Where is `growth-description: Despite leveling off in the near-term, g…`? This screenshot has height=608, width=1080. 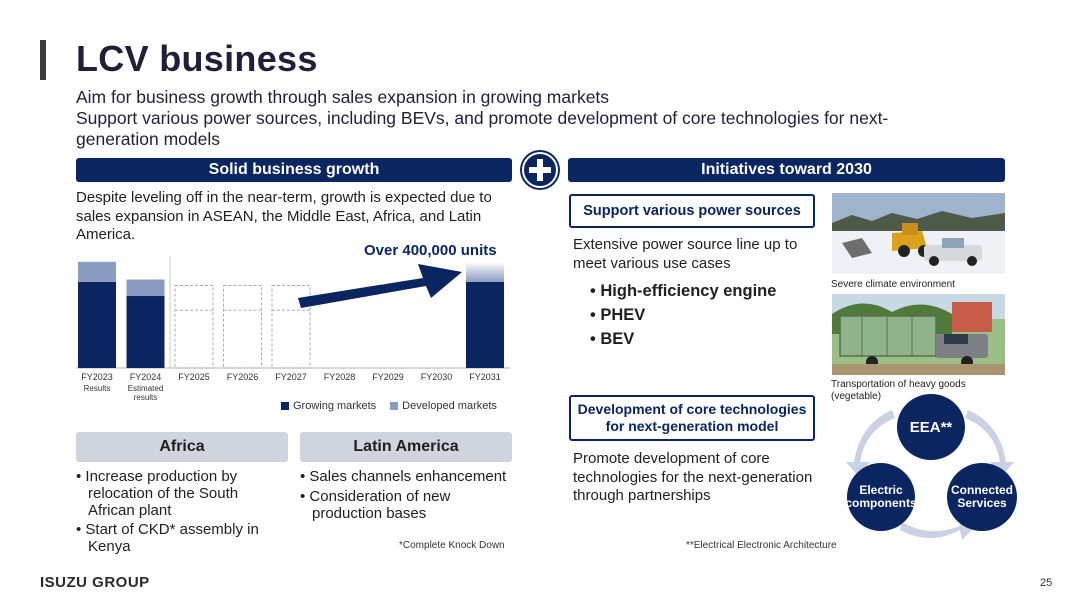 growth-description: Despite leveling off in the near-term, g… is located at coordinates (284, 216).